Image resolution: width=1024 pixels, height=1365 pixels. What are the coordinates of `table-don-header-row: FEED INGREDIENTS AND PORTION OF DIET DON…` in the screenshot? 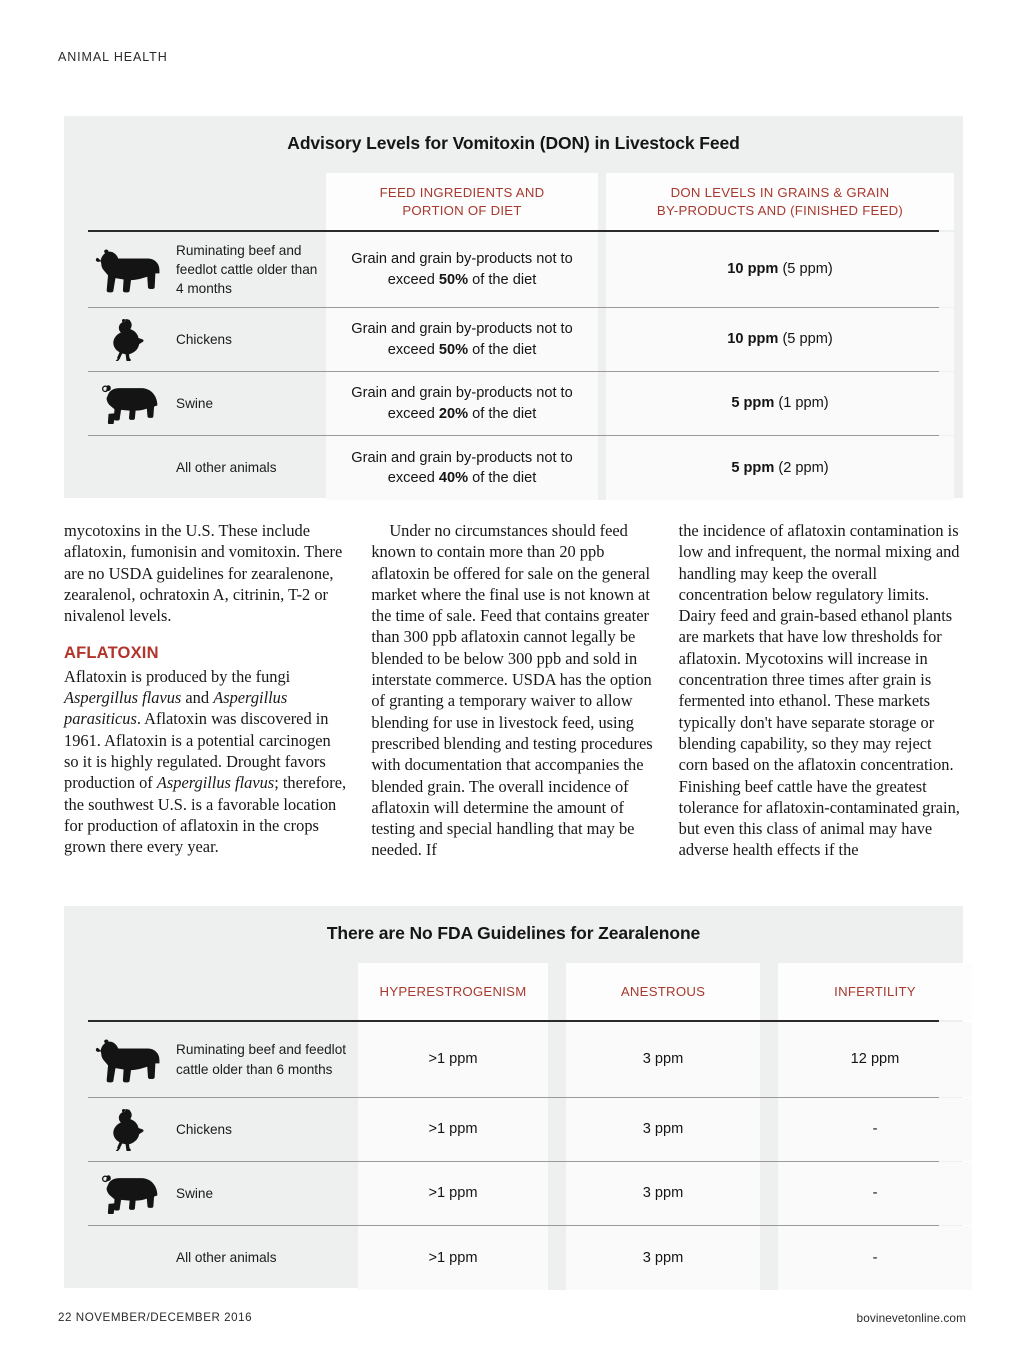 It's located at (513, 201).